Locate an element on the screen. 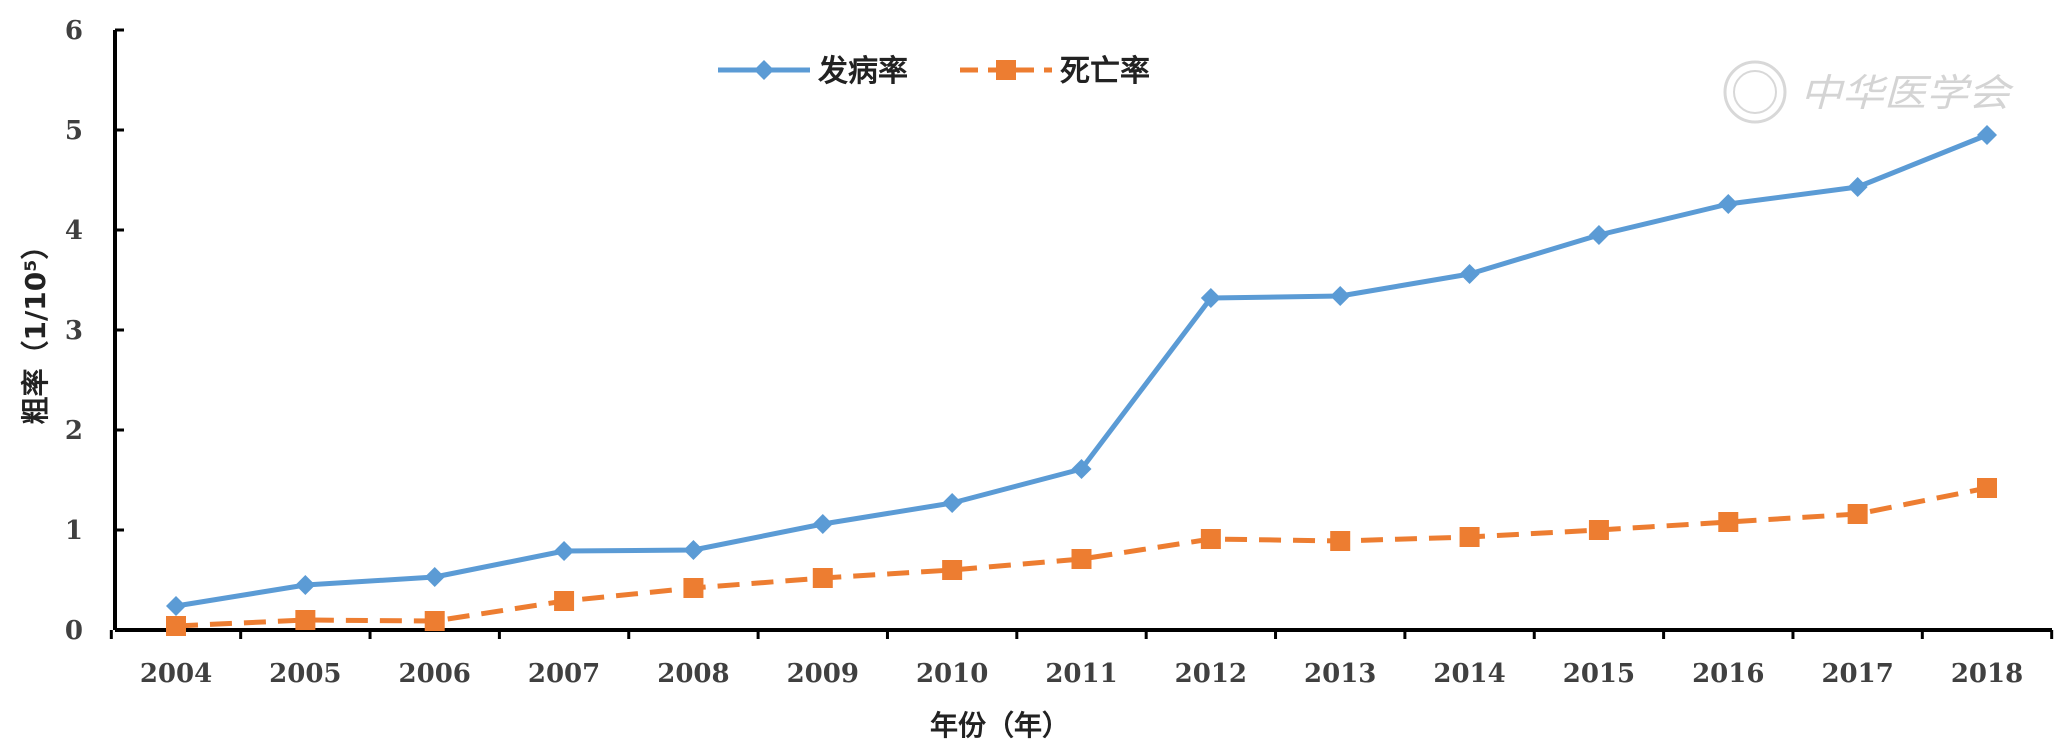 Image resolution: width=2061 pixels, height=746 pixels. x-tick-label: 2011 is located at coordinates (1081, 674).